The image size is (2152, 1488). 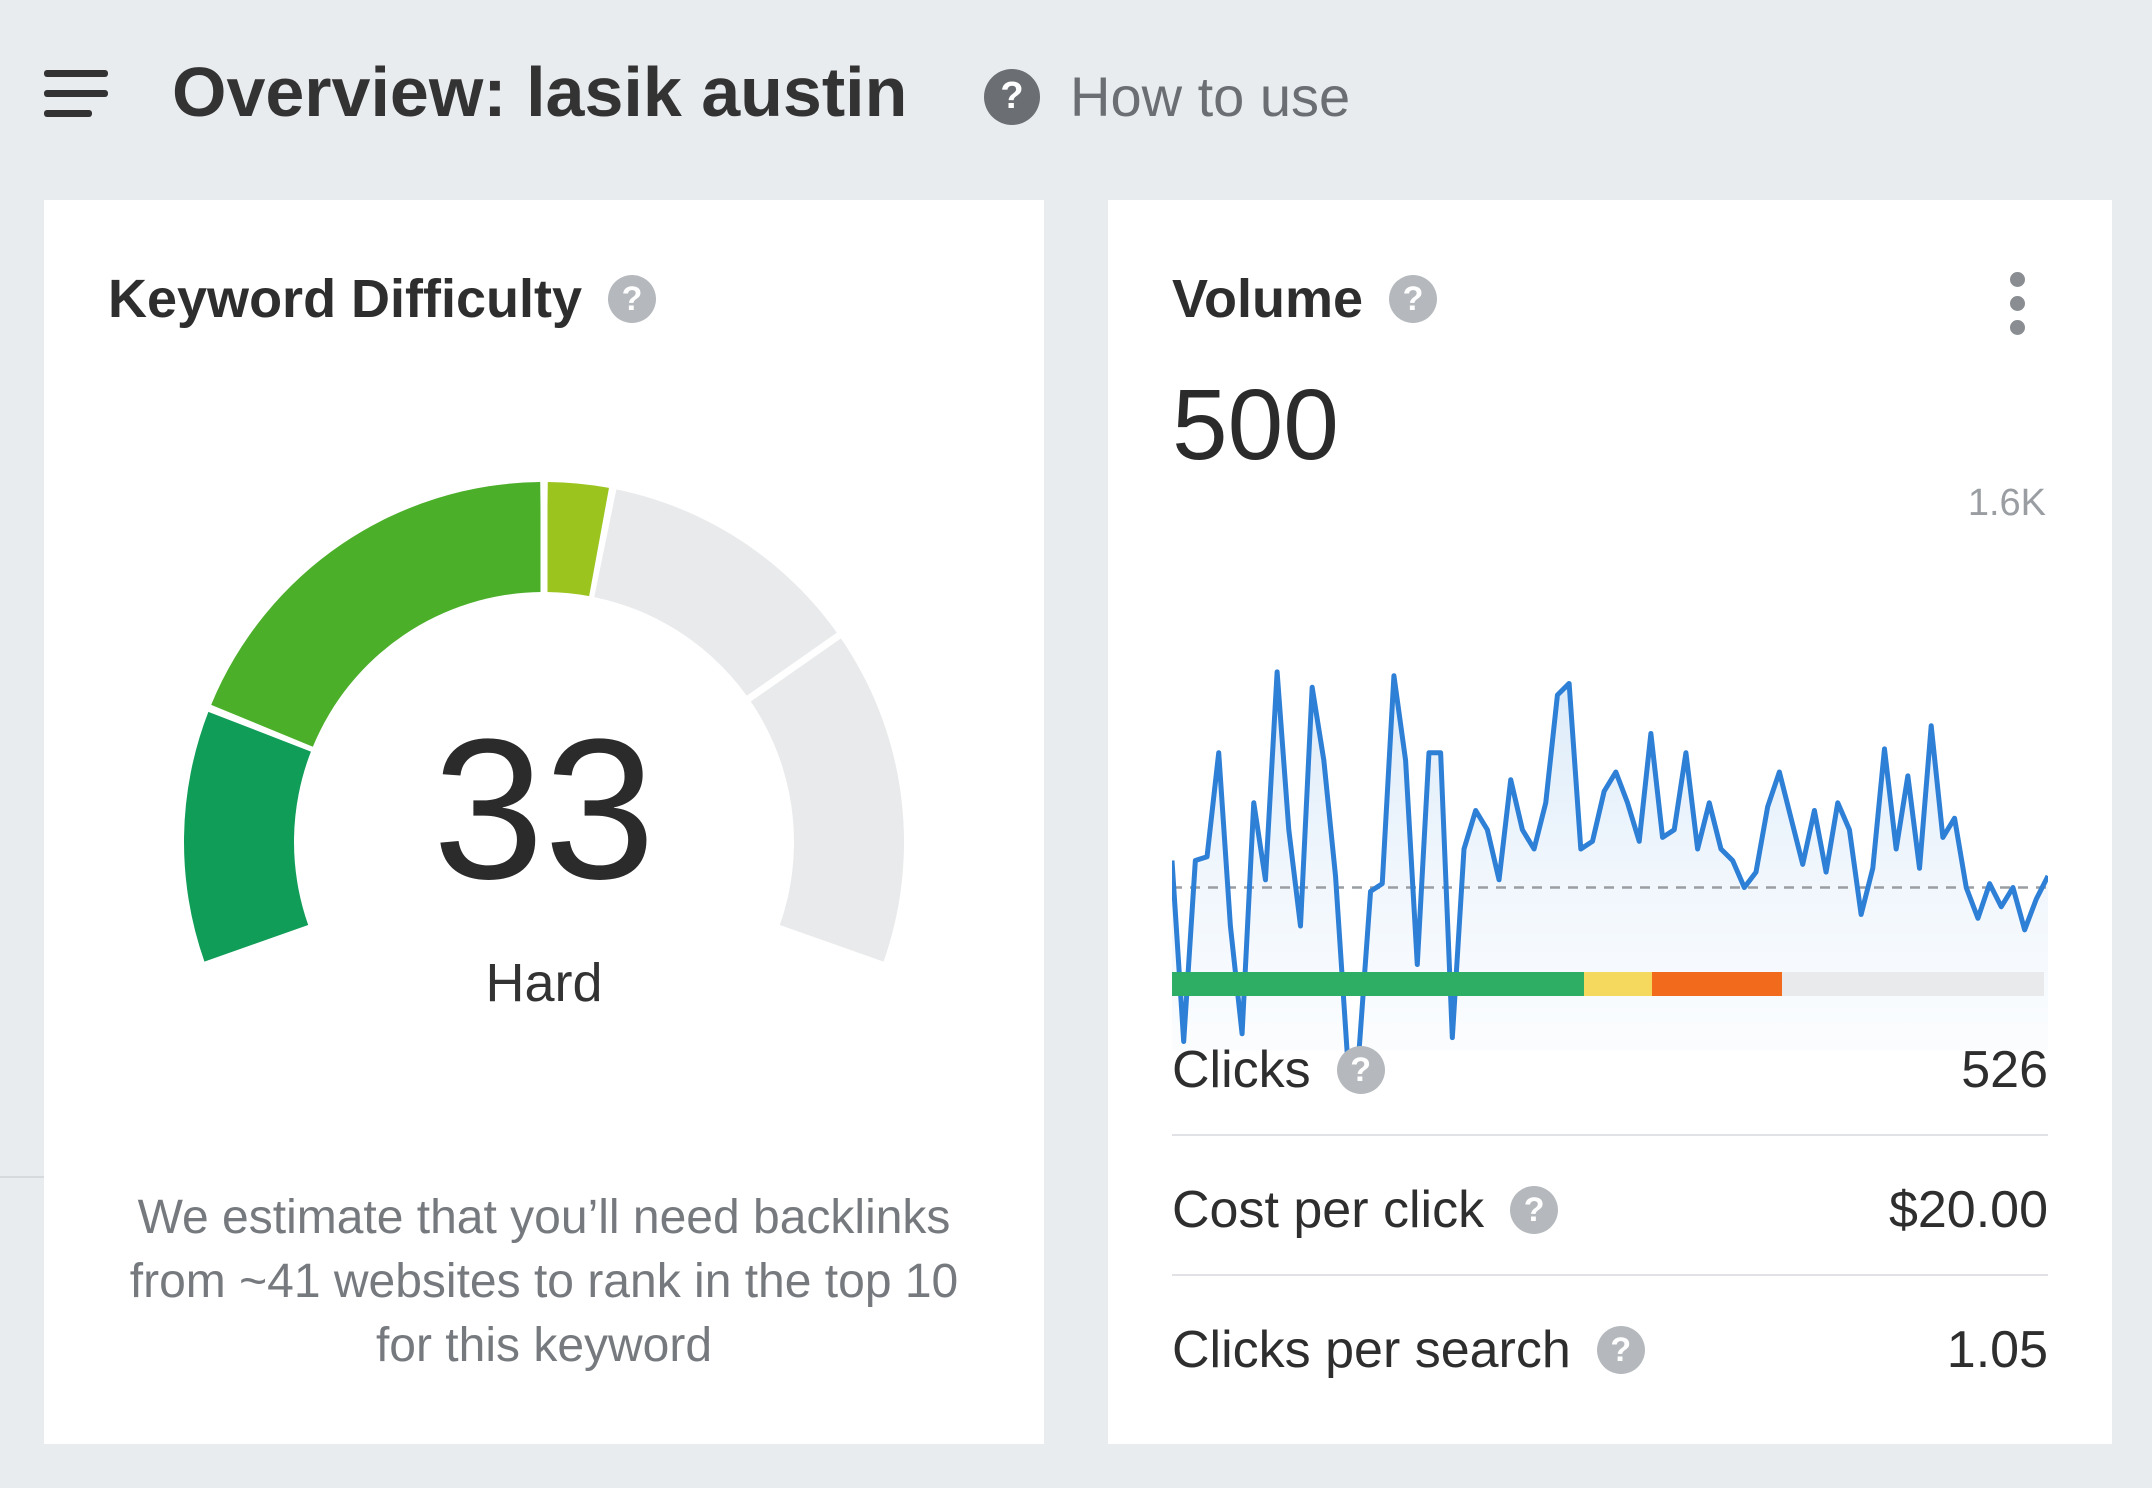 I want to click on volume-line, so click(x=1610, y=862).